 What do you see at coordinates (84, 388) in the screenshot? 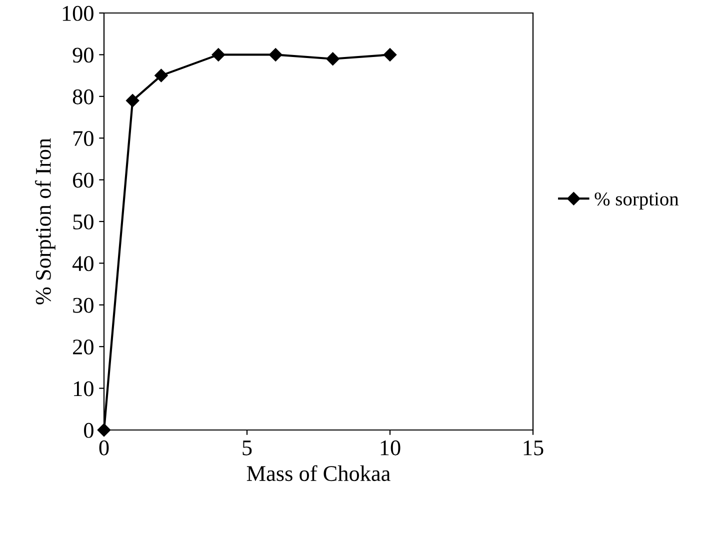
I see `y-tick-label: 10` at bounding box center [84, 388].